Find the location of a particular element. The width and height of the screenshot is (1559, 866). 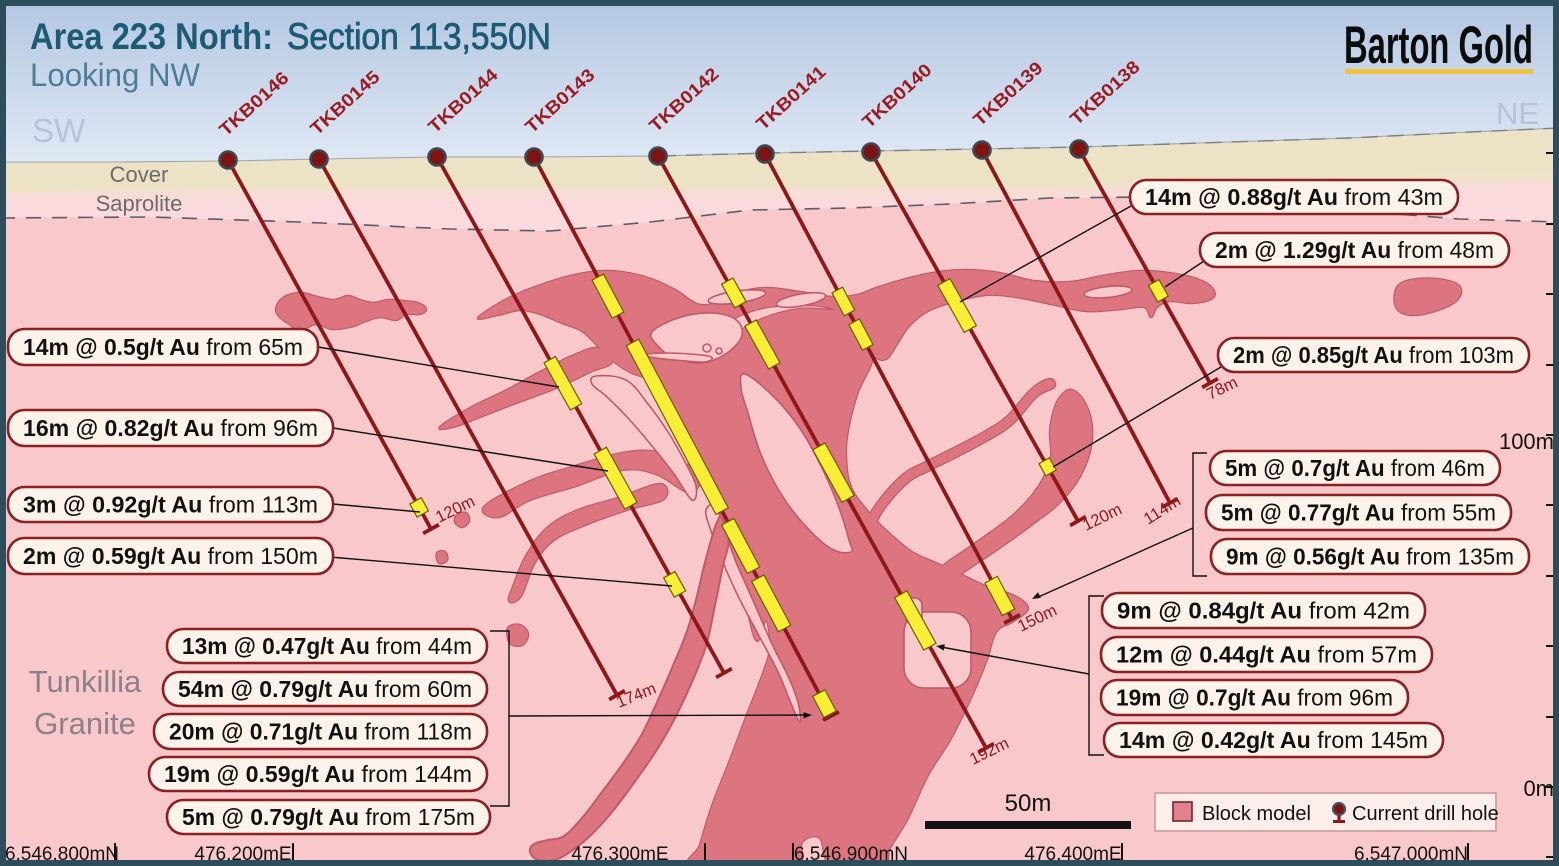

svg-text: 476,200mE is located at coordinates (242, 854).